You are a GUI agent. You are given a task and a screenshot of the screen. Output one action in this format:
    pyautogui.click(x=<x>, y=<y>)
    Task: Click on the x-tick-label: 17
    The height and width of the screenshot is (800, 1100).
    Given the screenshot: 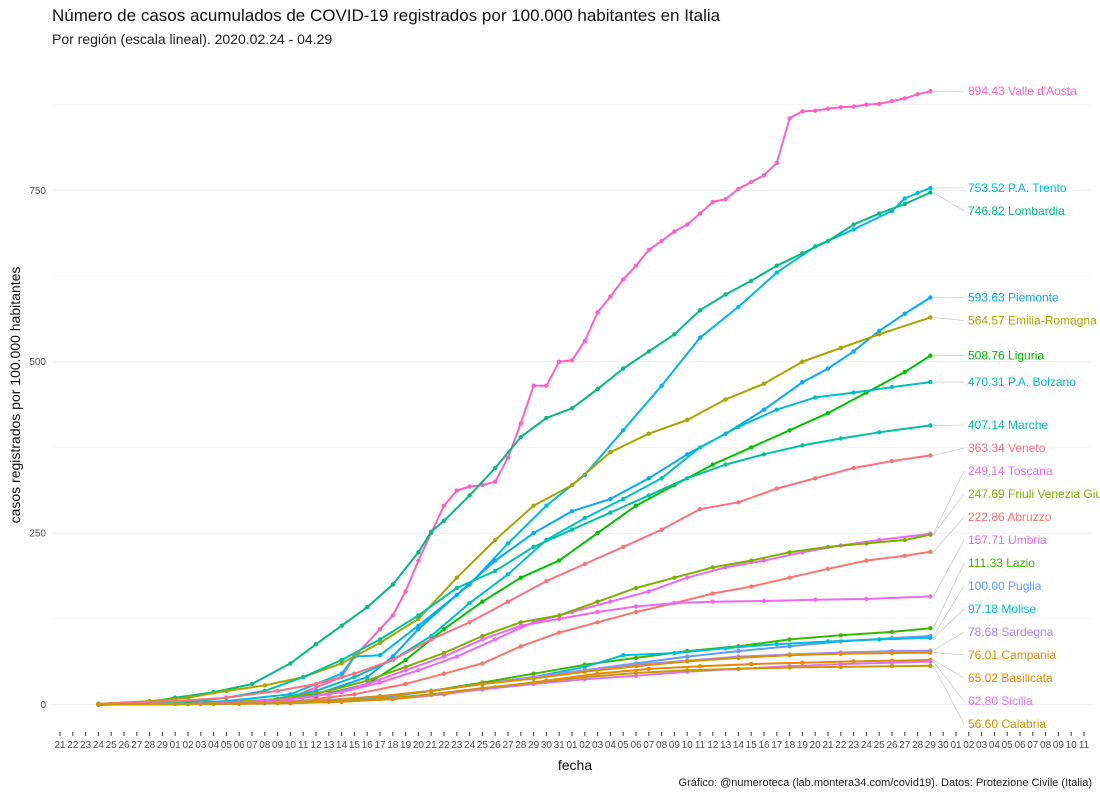 What is the action you would take?
    pyautogui.click(x=380, y=745)
    